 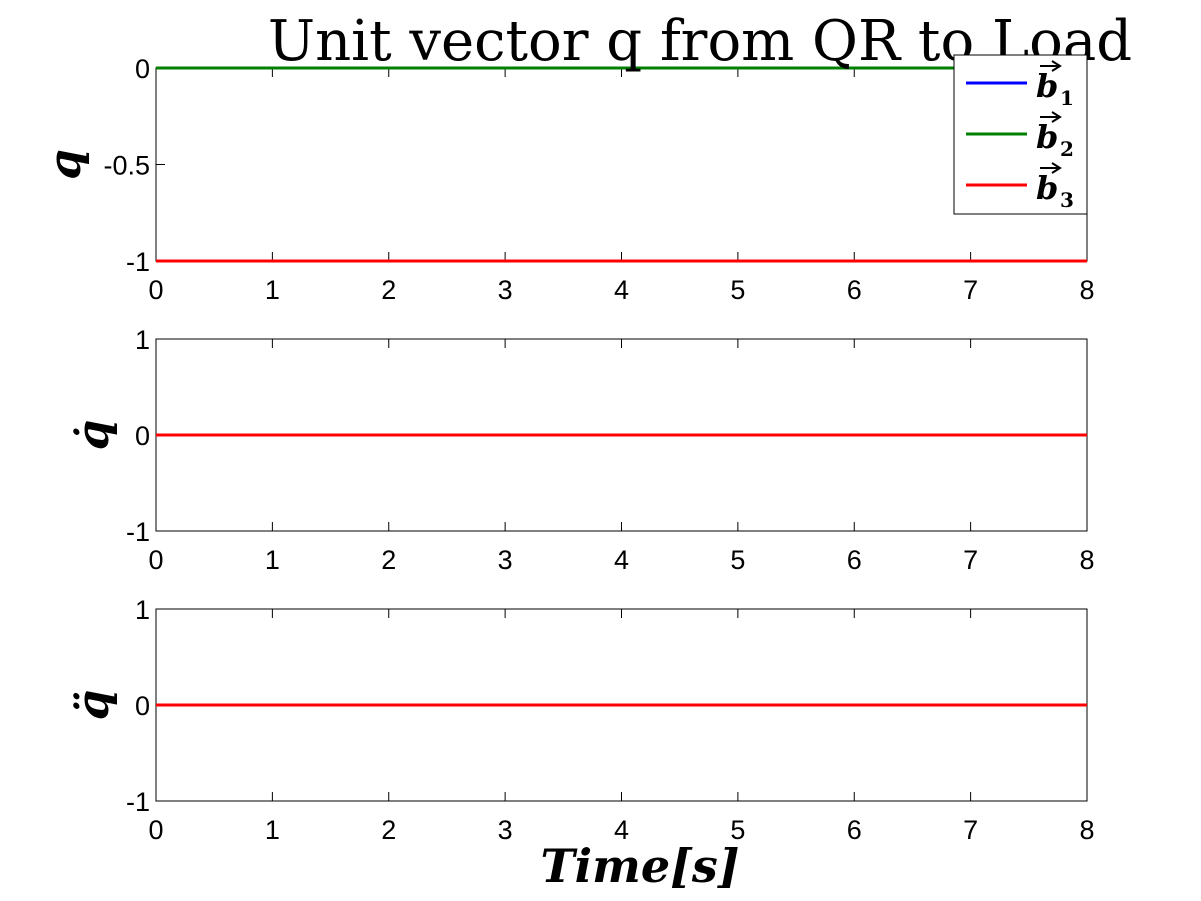 What do you see at coordinates (93, 705) in the screenshot?
I see `y-axis-label: q̈` at bounding box center [93, 705].